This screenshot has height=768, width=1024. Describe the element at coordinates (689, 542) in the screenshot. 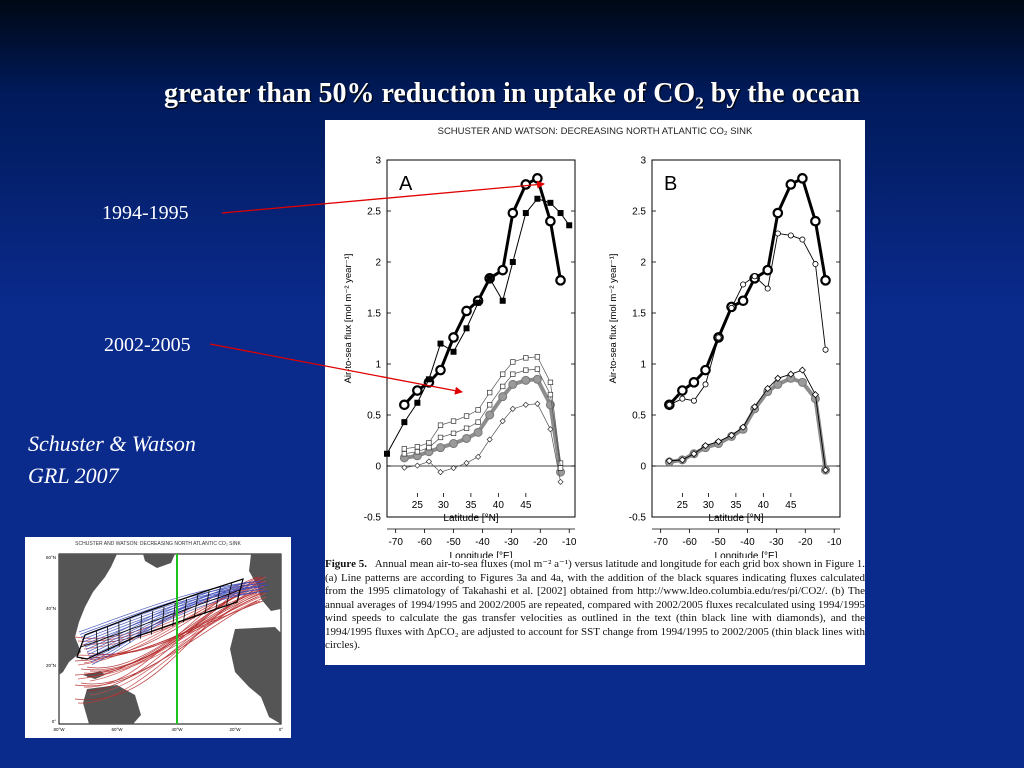

I see `lon-tick-label: -60` at that location.